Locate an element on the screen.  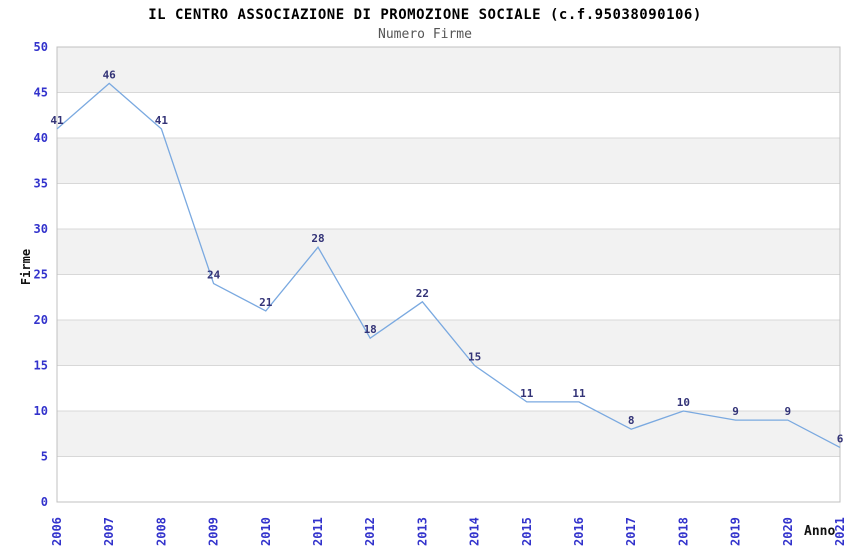
data-label: 21 is located at coordinates (266, 302).